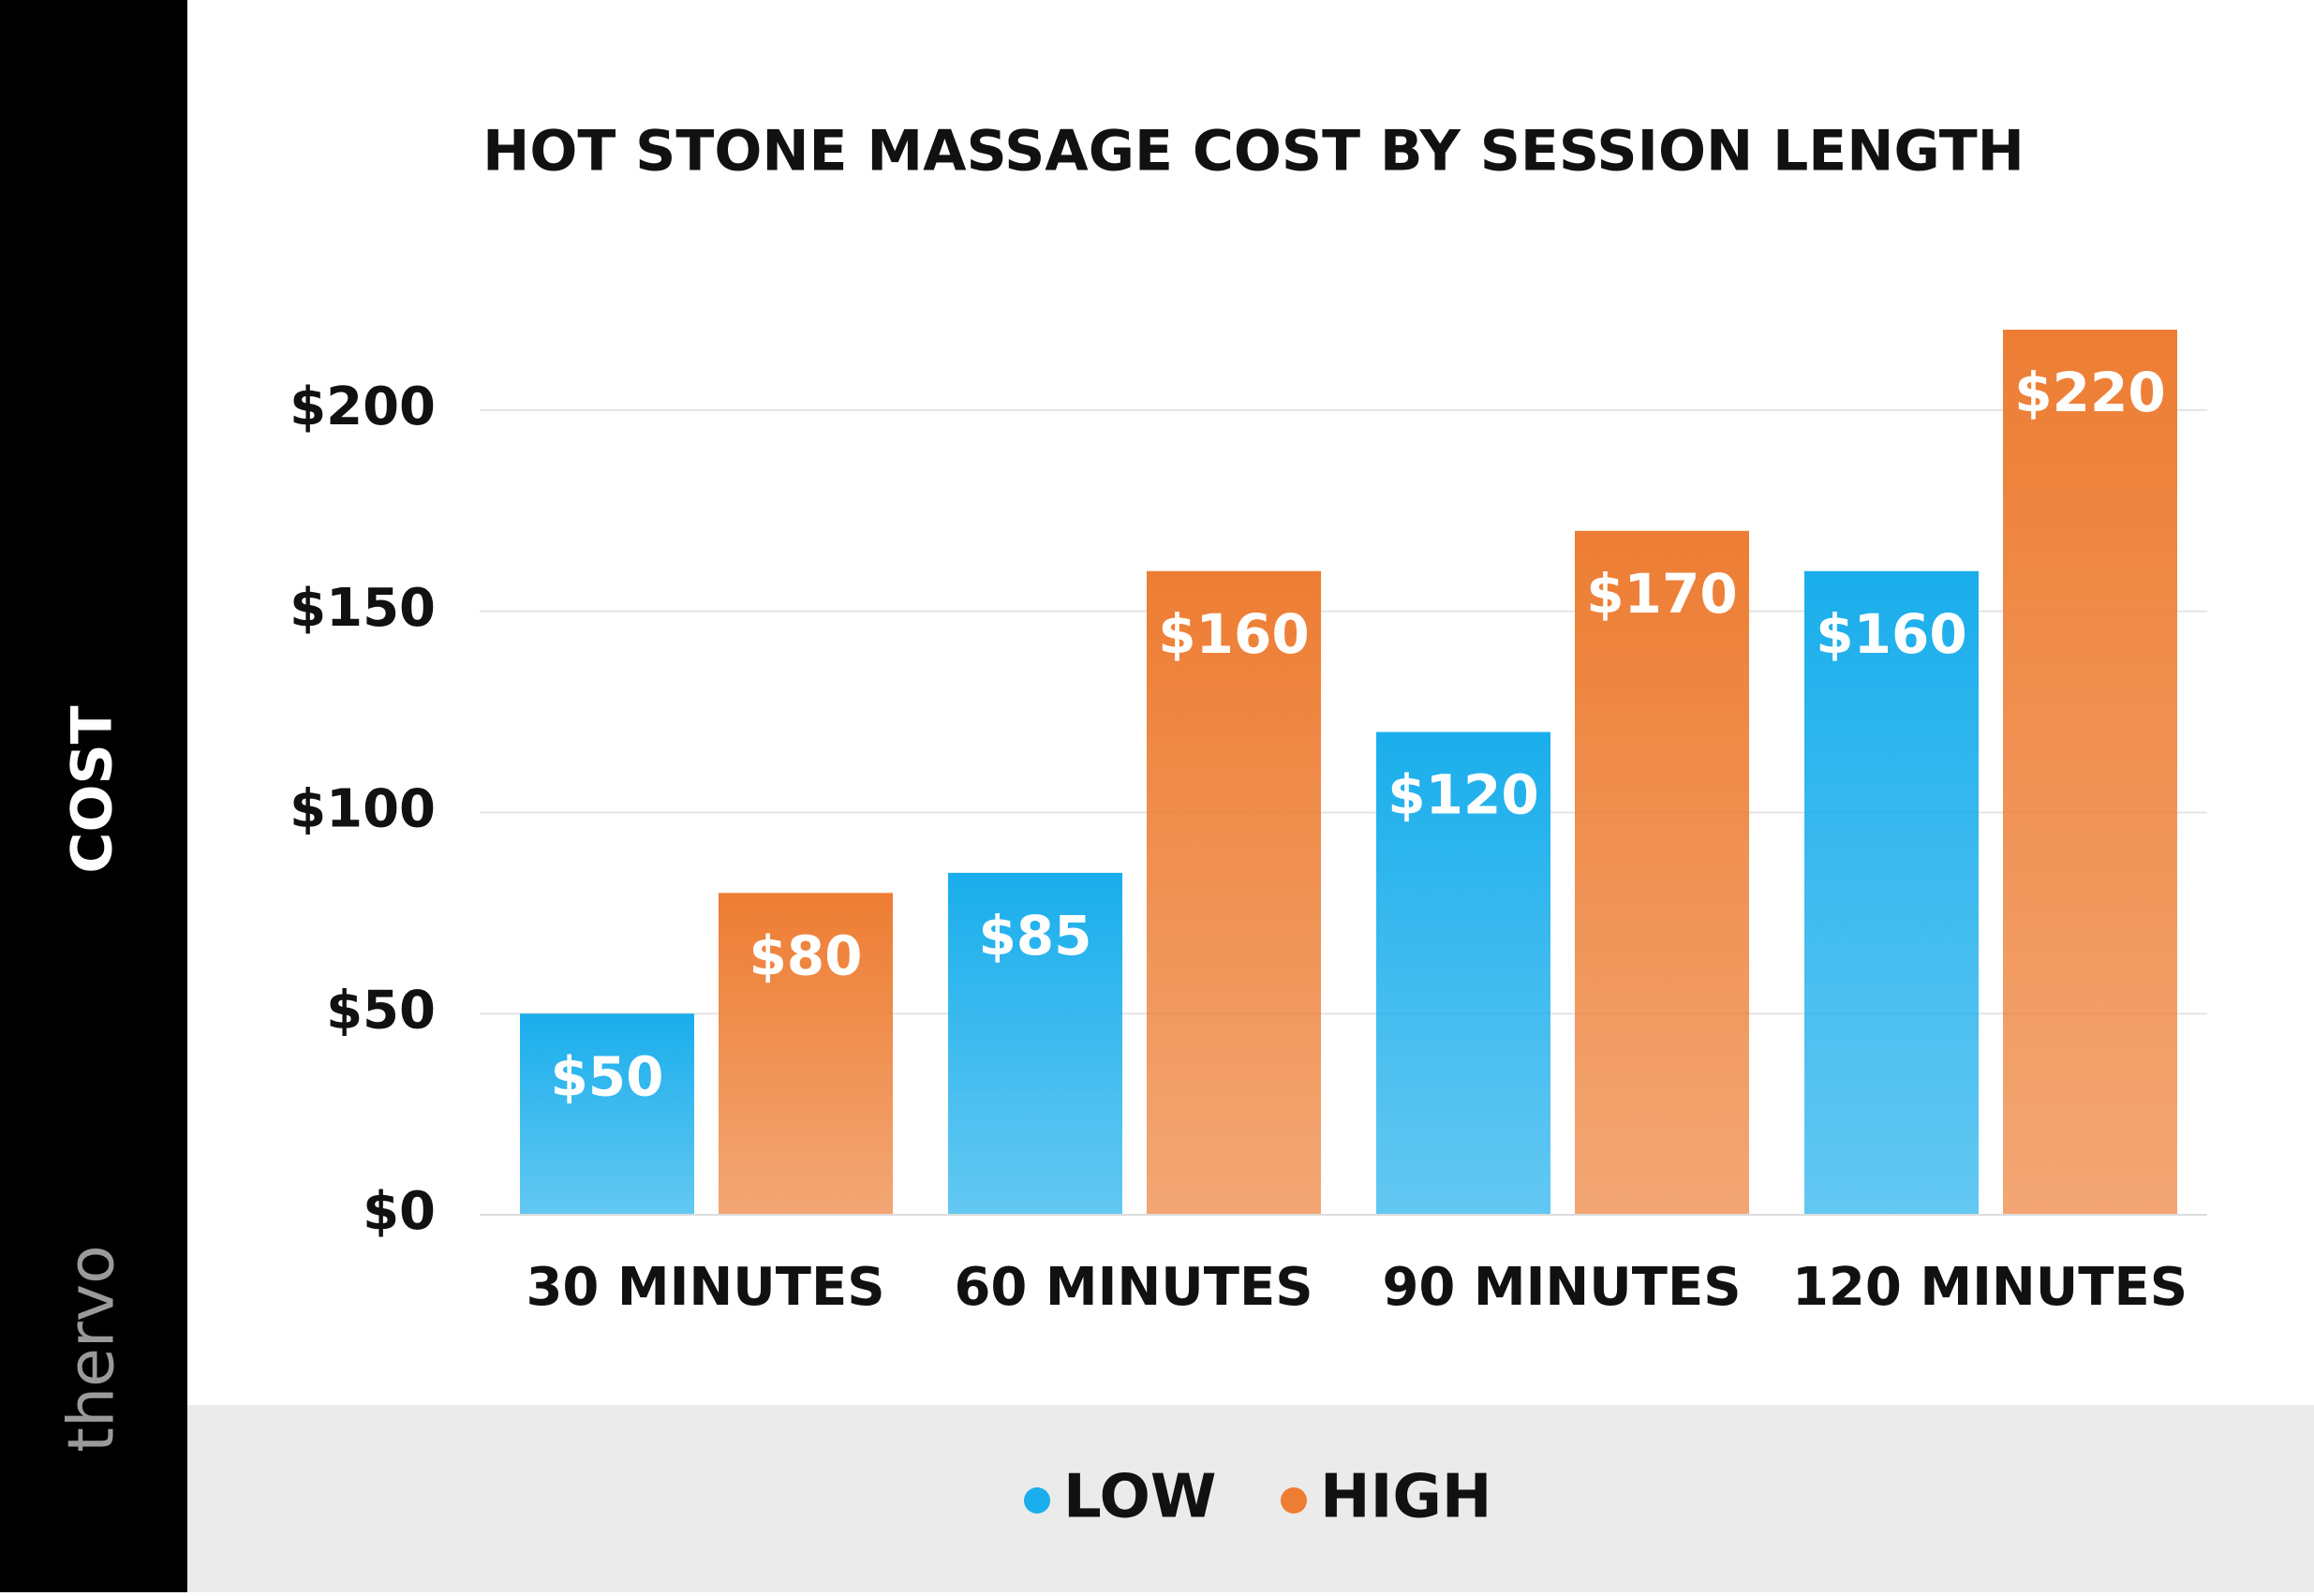 This screenshot has height=1596, width=2314. I want to click on x-tick-label: 30 MINUTES, so click(705, 1287).